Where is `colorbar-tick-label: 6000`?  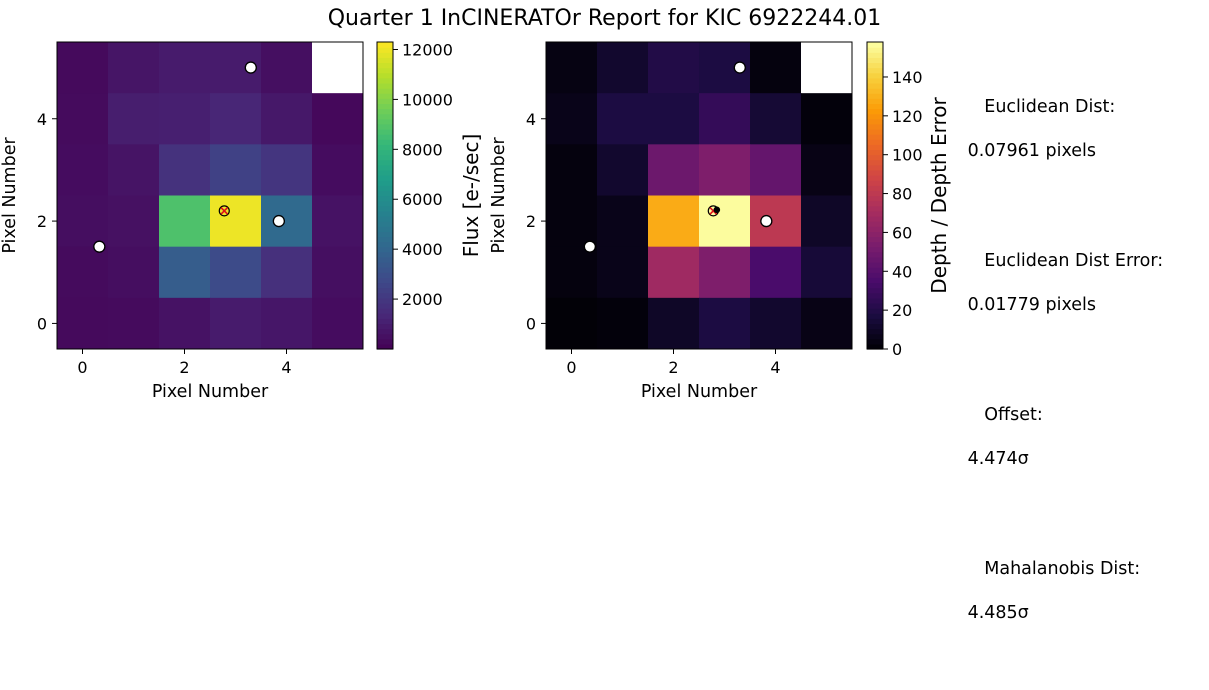
colorbar-tick-label: 6000 is located at coordinates (422, 199).